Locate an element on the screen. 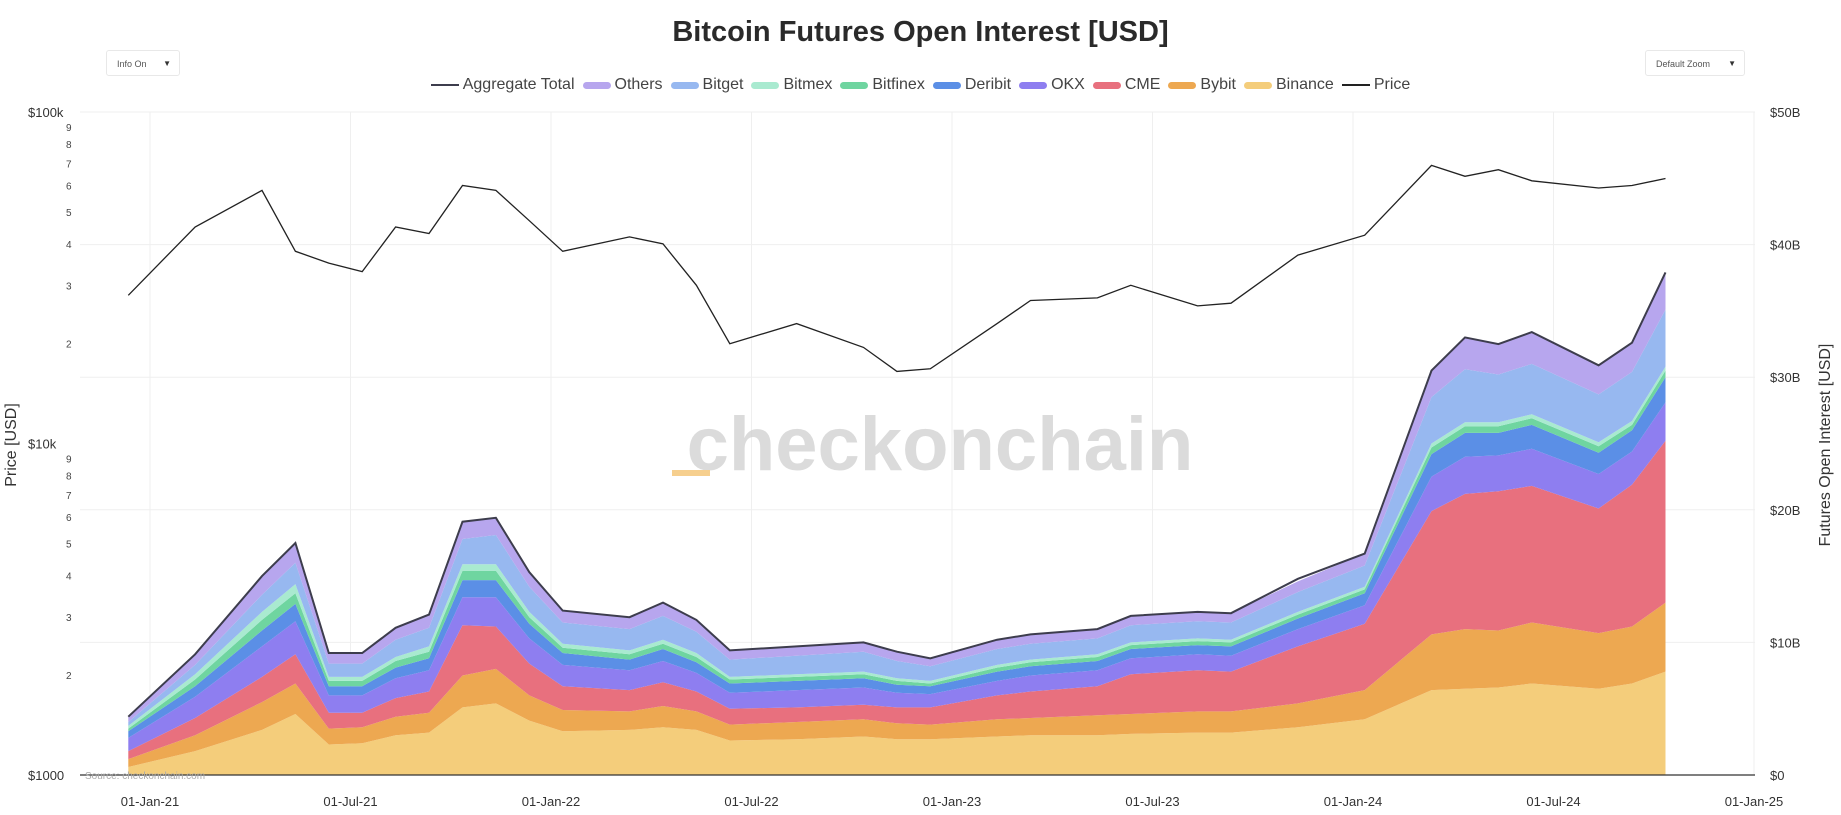 This screenshot has width=1841, height=815. right-tick-label: $10B is located at coordinates (1785, 642).